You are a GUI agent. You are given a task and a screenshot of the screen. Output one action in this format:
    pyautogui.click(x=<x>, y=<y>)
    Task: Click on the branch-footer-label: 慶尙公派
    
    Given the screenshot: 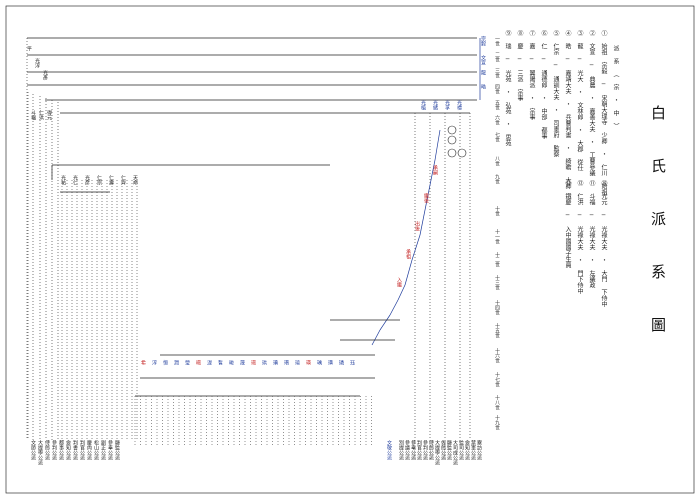 What is the action you would take?
    pyautogui.click(x=89, y=450)
    